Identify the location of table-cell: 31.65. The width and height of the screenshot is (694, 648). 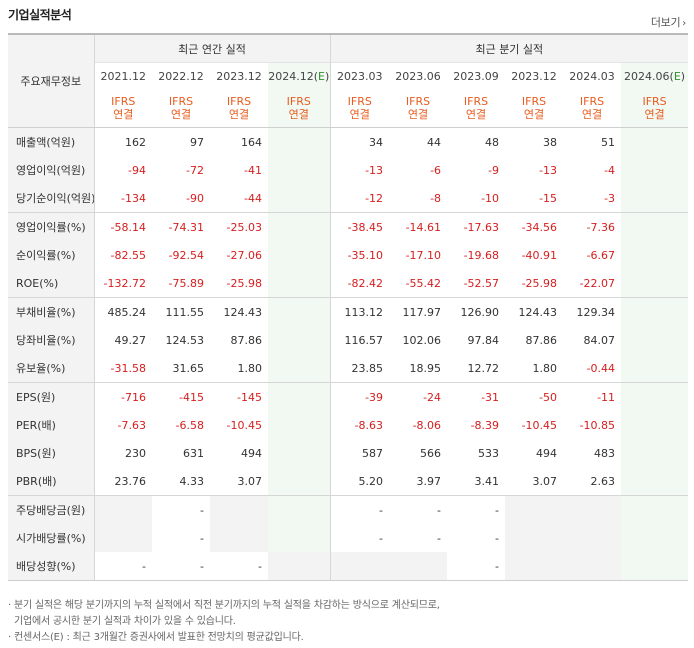
(188, 368).